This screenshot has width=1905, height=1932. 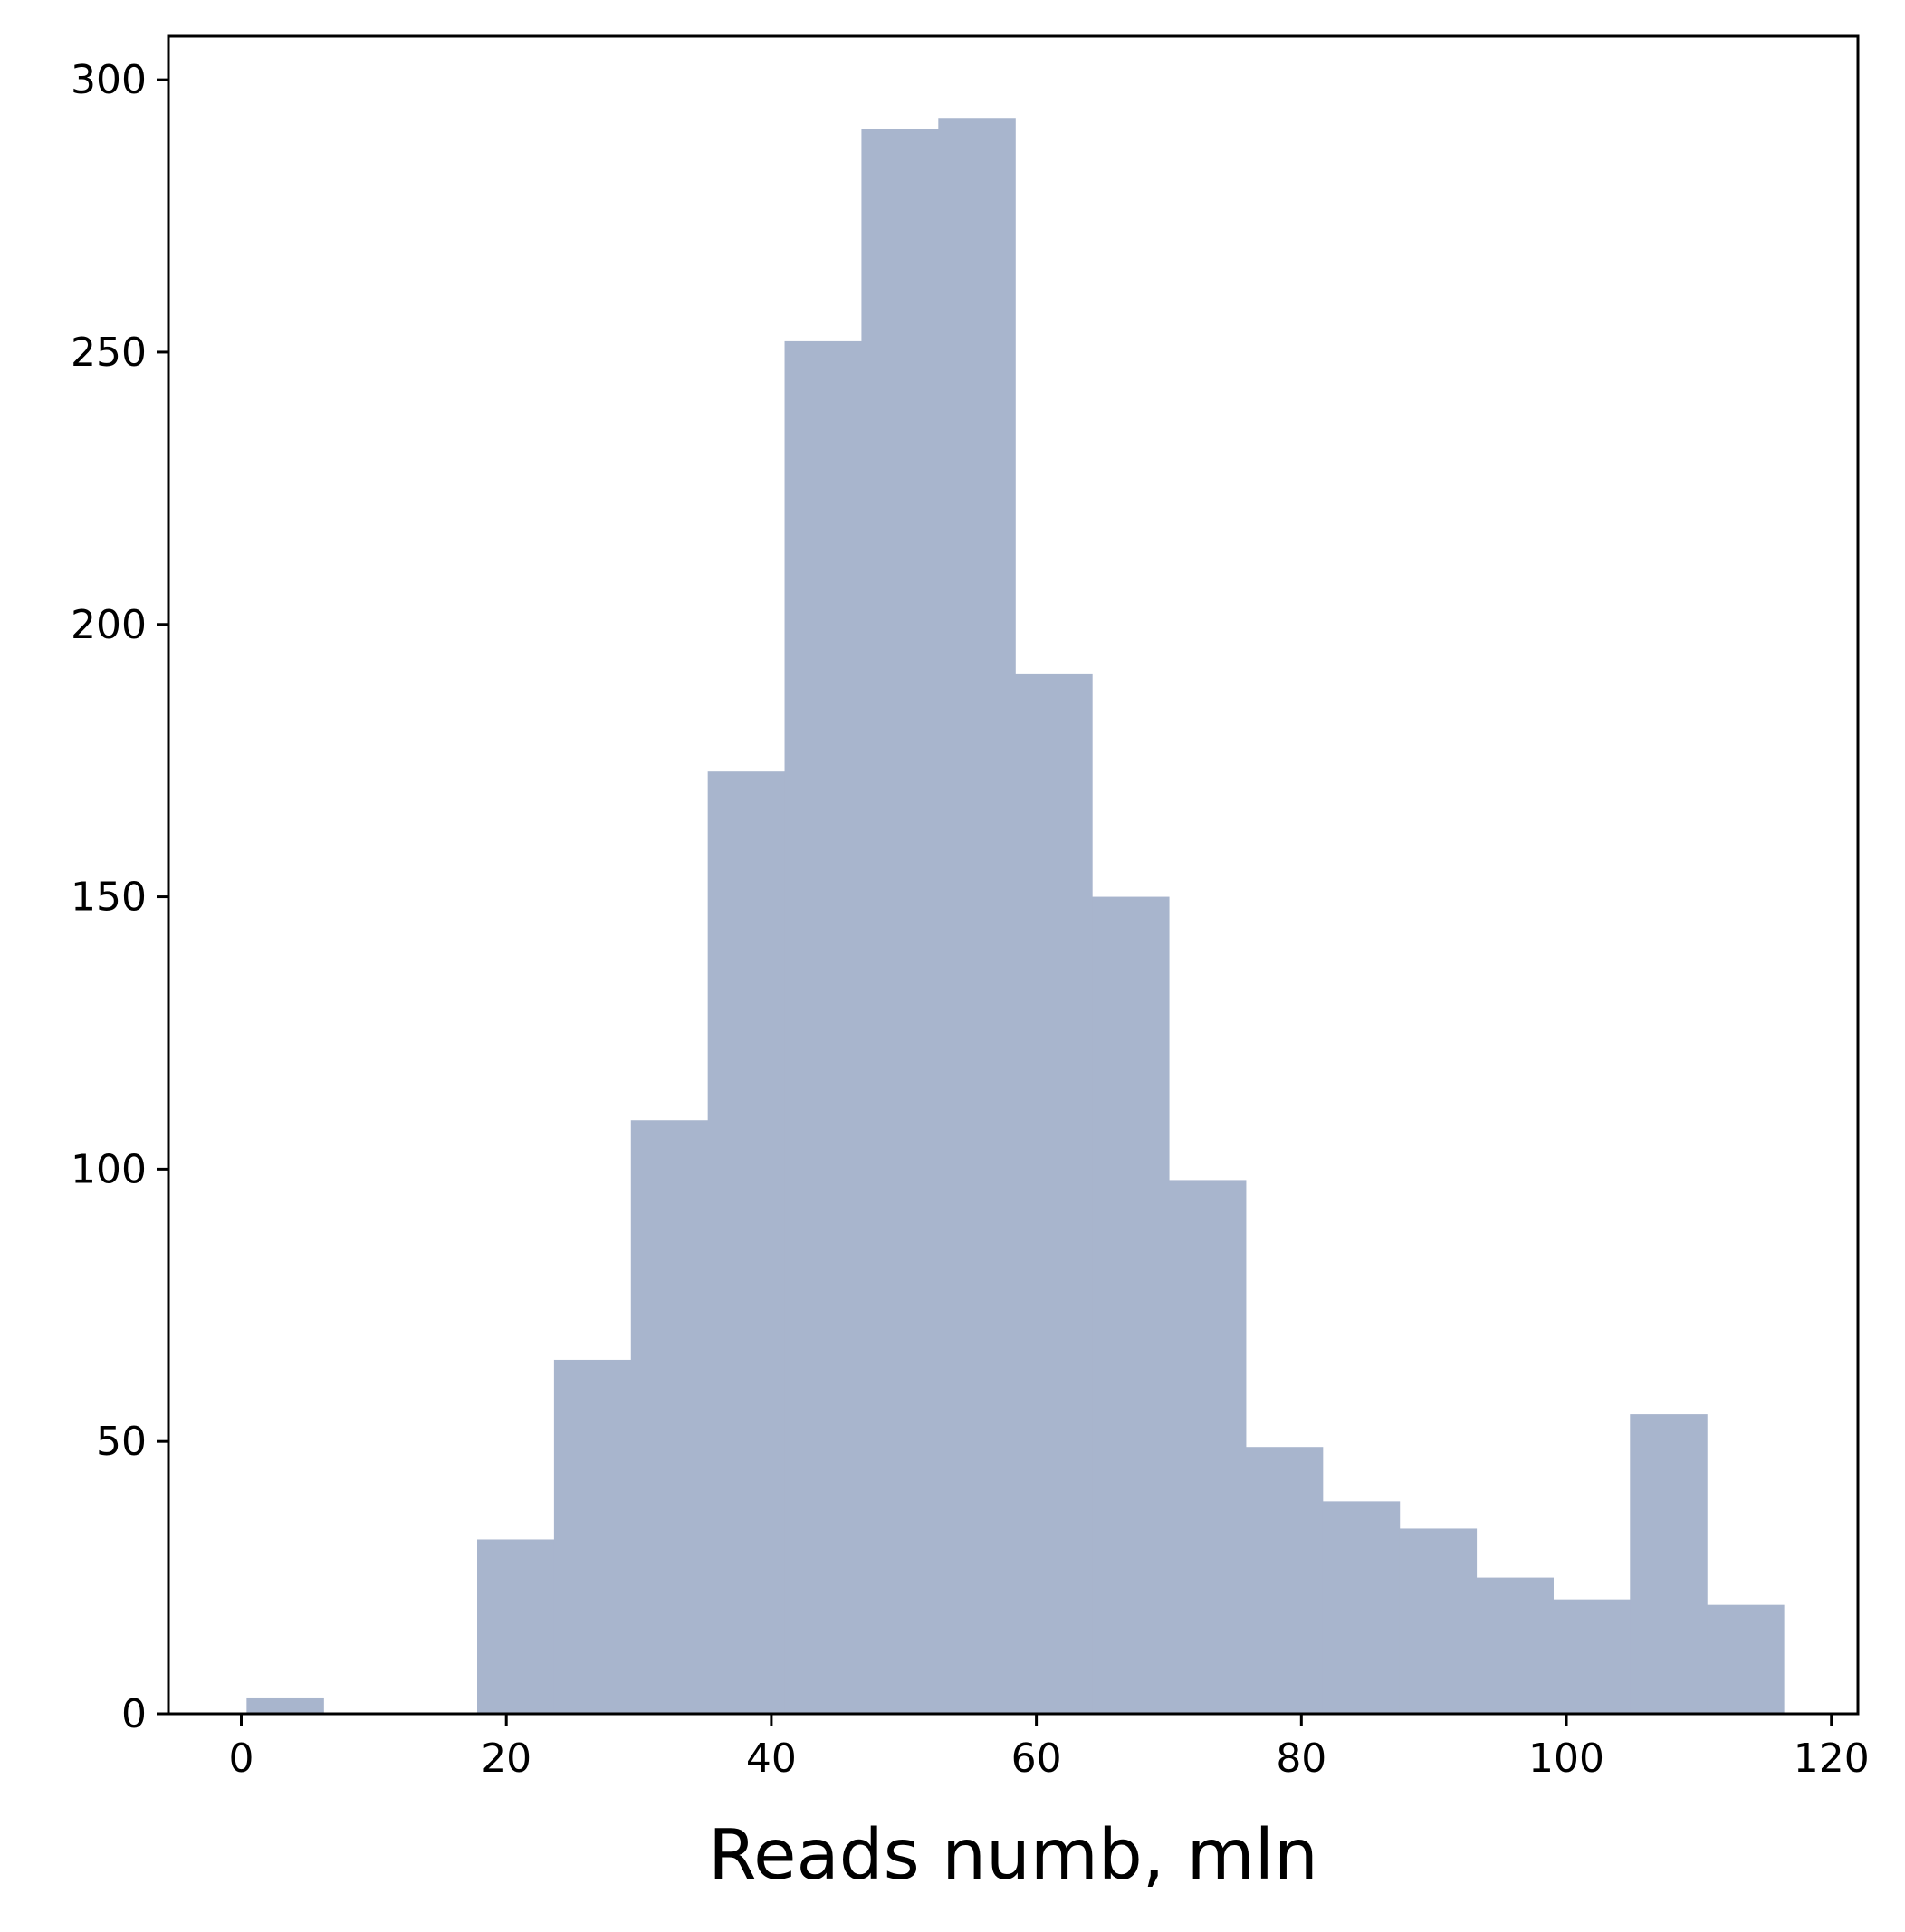 I want to click on x-tick-label: 80, so click(x=1301, y=1759).